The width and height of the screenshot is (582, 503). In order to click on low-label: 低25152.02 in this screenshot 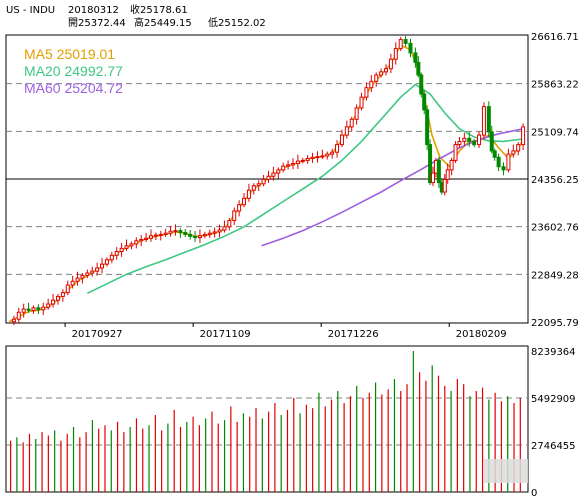, I will do `click(237, 24)`.